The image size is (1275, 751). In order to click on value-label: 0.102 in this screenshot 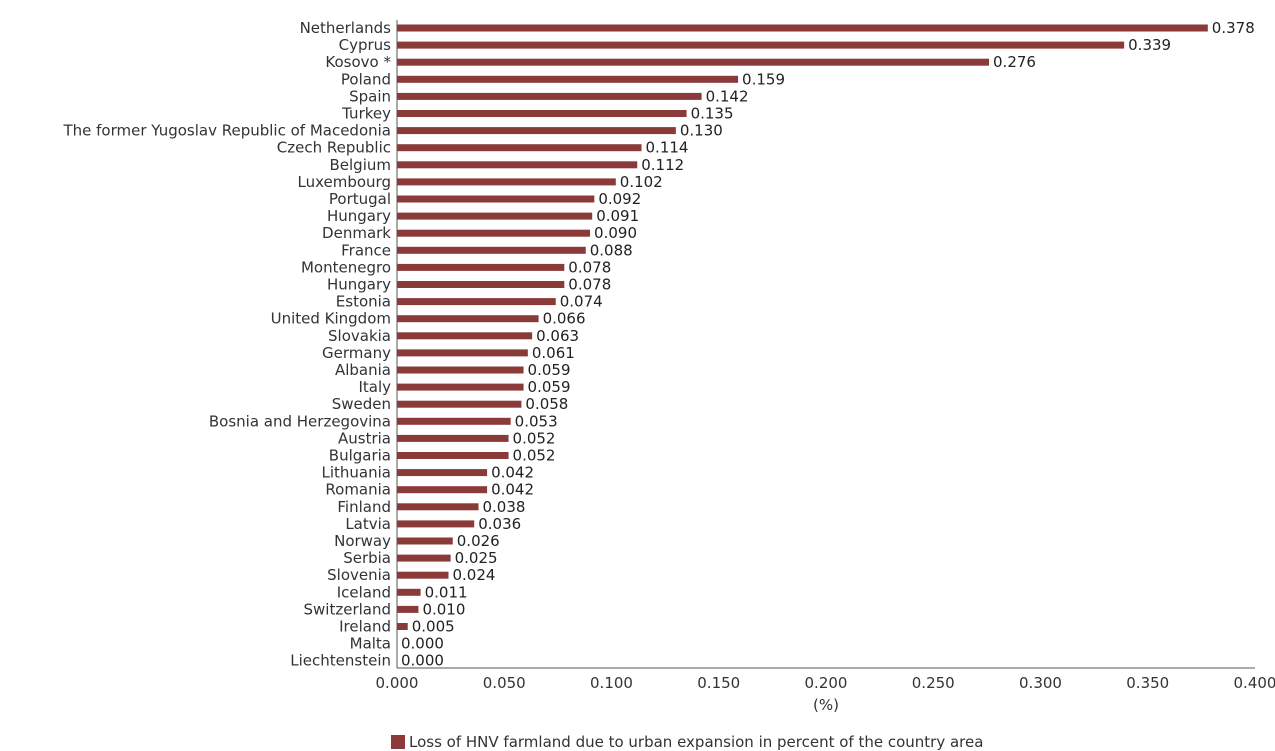, I will do `click(641, 182)`.